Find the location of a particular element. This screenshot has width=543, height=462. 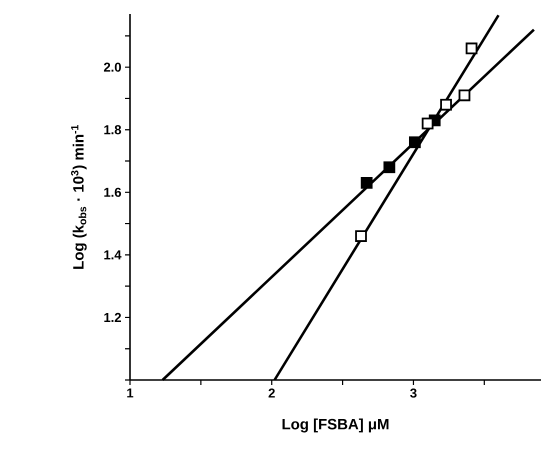

y-tick-label: 1.6 is located at coordinates (113, 192).